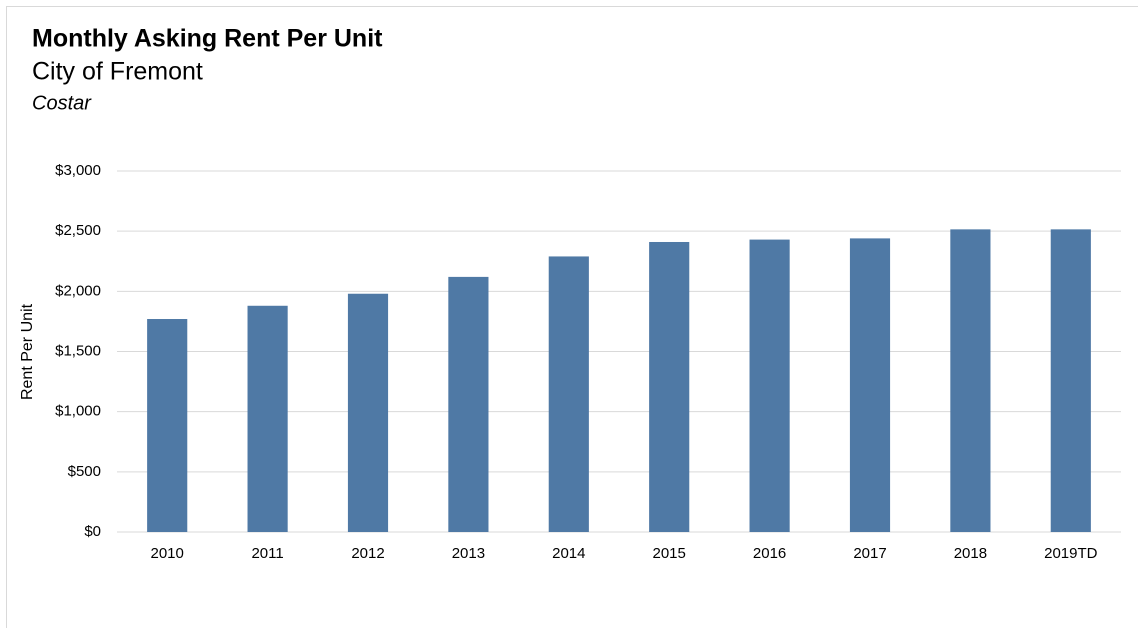 The width and height of the screenshot is (1138, 628). Describe the element at coordinates (78, 411) in the screenshot. I see `y-tick-label: $1,000` at that location.